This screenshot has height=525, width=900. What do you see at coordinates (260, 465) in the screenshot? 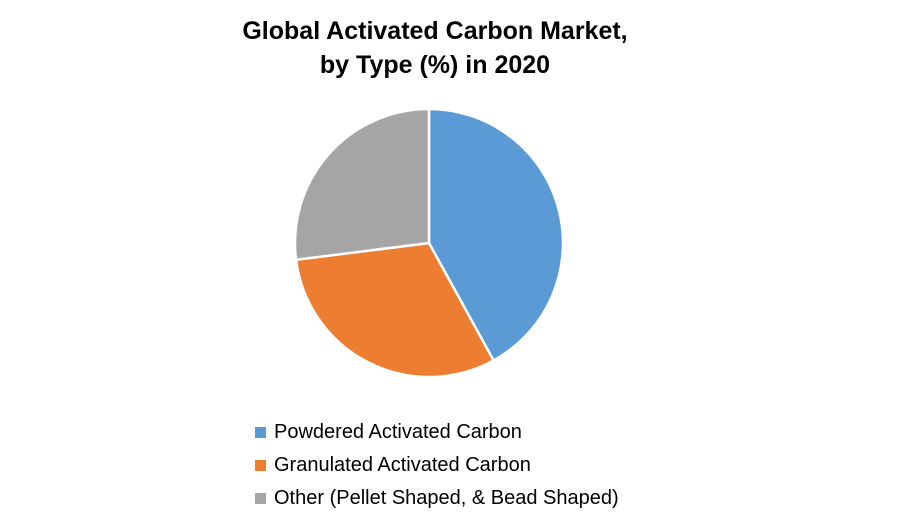
I see `legend-swatch-granulated` at bounding box center [260, 465].